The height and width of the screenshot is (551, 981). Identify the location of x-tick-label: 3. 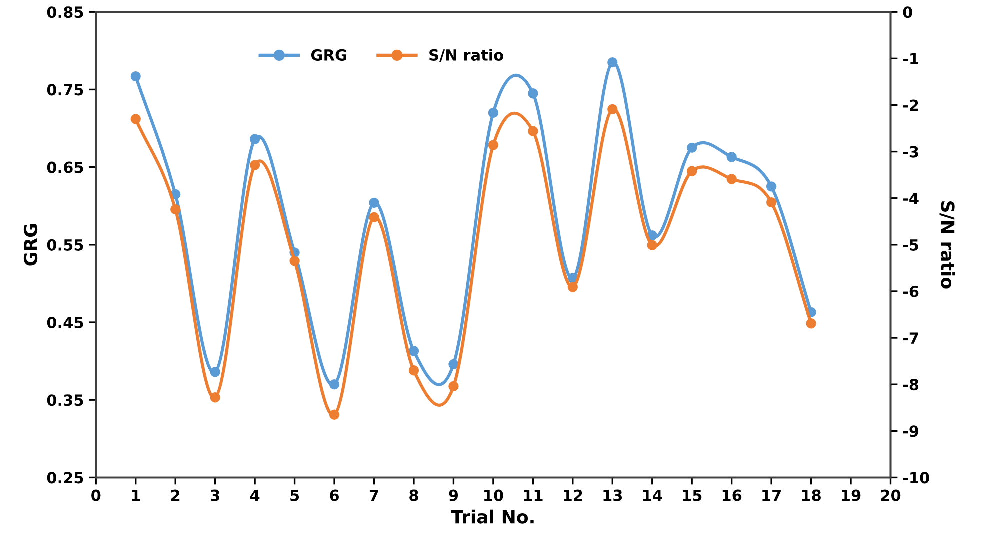
(215, 496).